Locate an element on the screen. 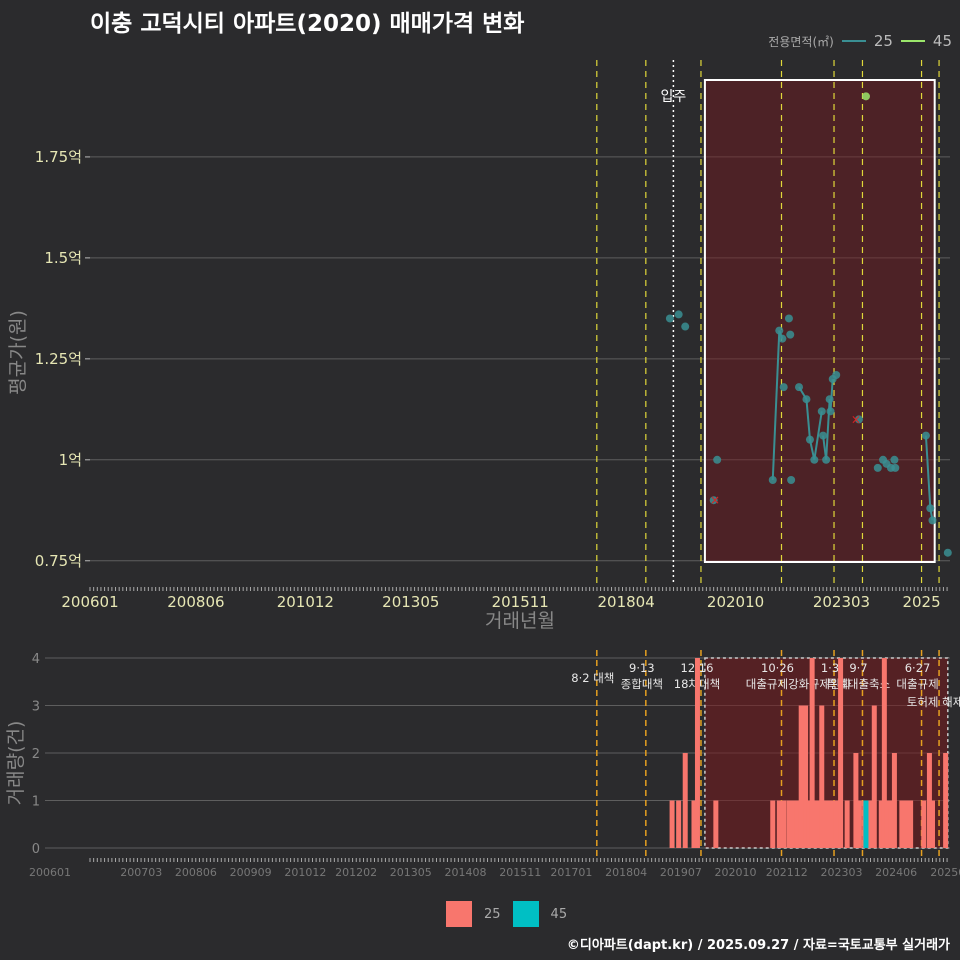 This screenshot has width=960, height=960. volume-event-label: 종합대책 is located at coordinates (642, 684).